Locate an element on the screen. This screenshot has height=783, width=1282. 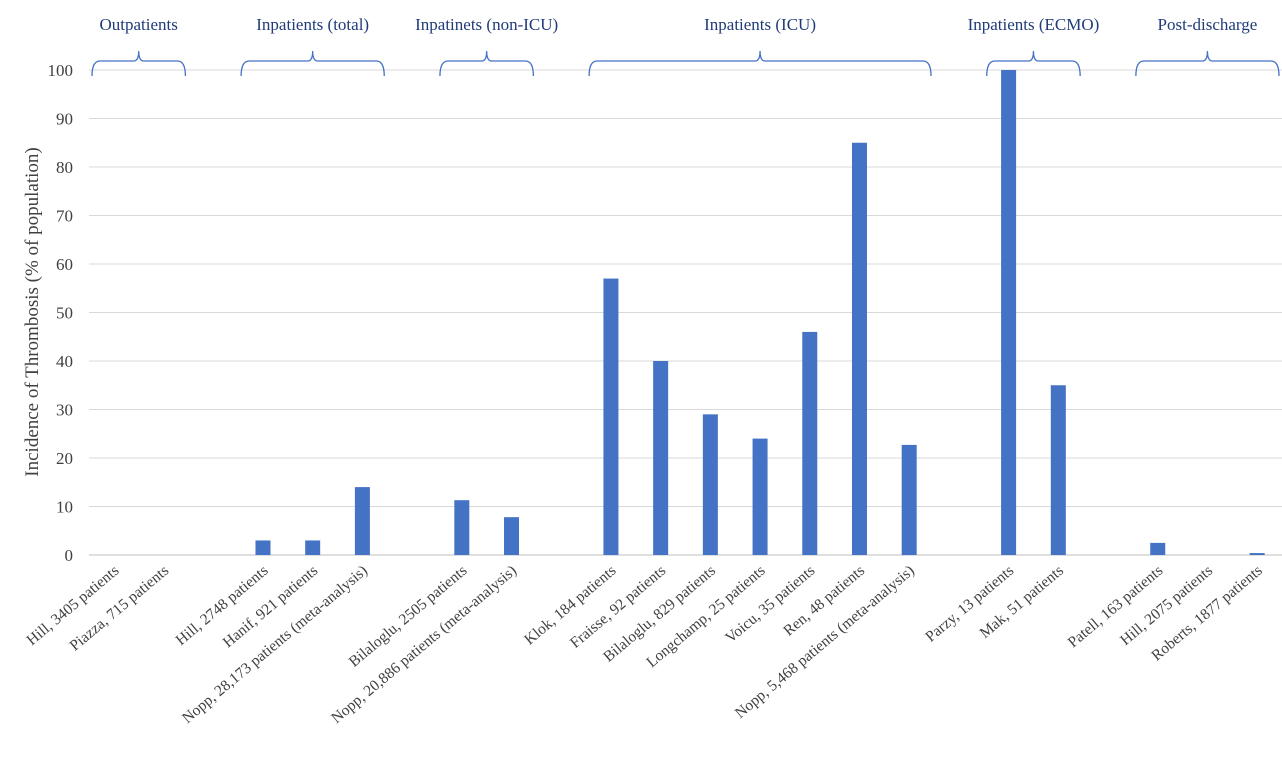
group-label: Post-discharge is located at coordinates (1208, 24).